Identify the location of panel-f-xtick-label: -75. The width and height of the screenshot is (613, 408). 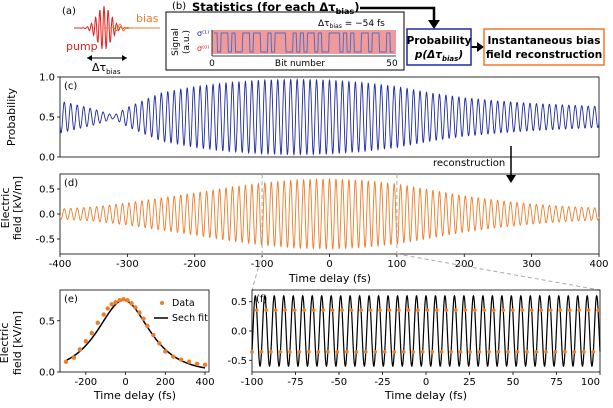
(295, 382).